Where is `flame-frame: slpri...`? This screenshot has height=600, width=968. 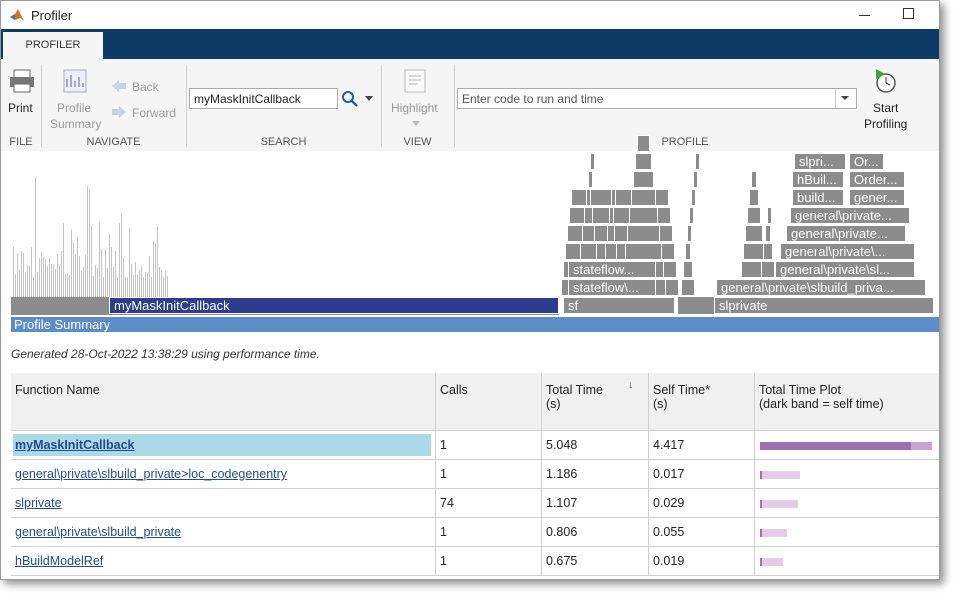
flame-frame: slpri... is located at coordinates (820, 161).